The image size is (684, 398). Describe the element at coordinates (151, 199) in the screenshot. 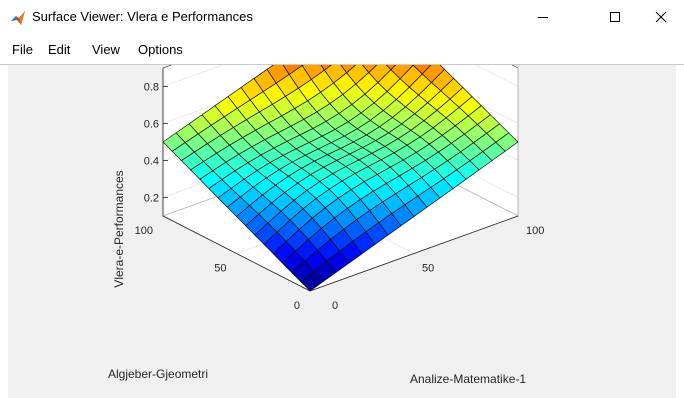

I see `z-tick-label: 0.2` at that location.